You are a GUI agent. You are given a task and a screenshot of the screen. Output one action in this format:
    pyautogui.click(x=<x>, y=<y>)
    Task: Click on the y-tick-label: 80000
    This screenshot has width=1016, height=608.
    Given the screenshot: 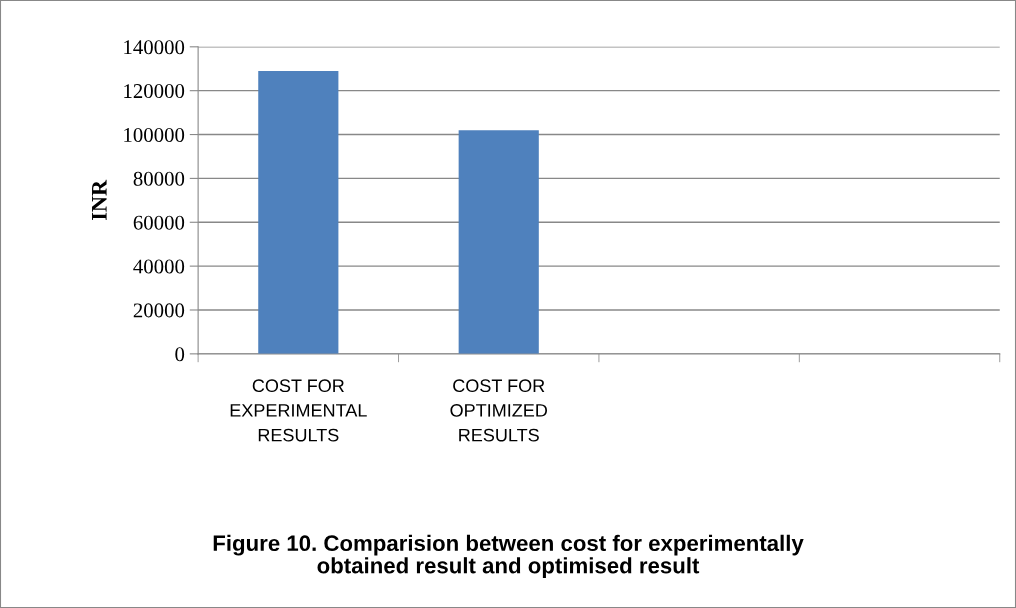 What is the action you would take?
    pyautogui.click(x=159, y=178)
    